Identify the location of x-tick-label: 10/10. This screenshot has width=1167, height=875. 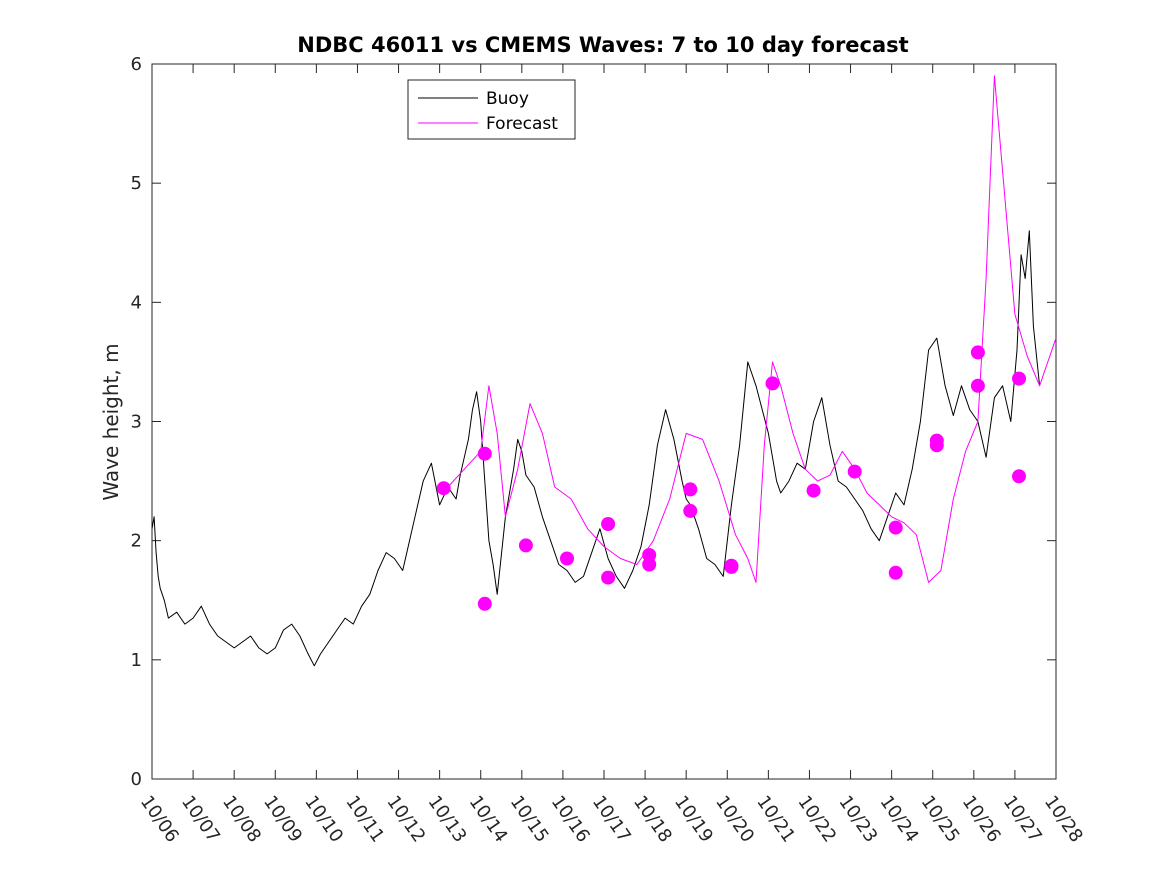
(323, 819).